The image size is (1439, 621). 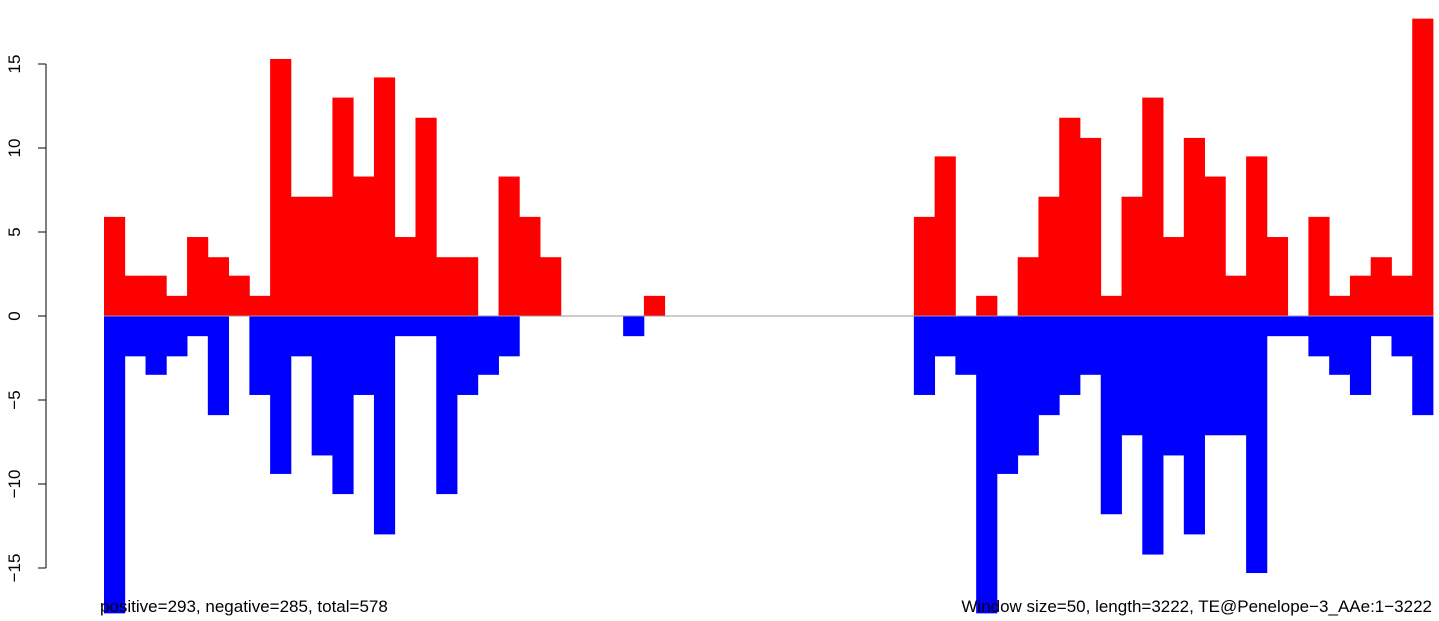 What do you see at coordinates (14, 399) in the screenshot?
I see `y-tick-label: −5` at bounding box center [14, 399].